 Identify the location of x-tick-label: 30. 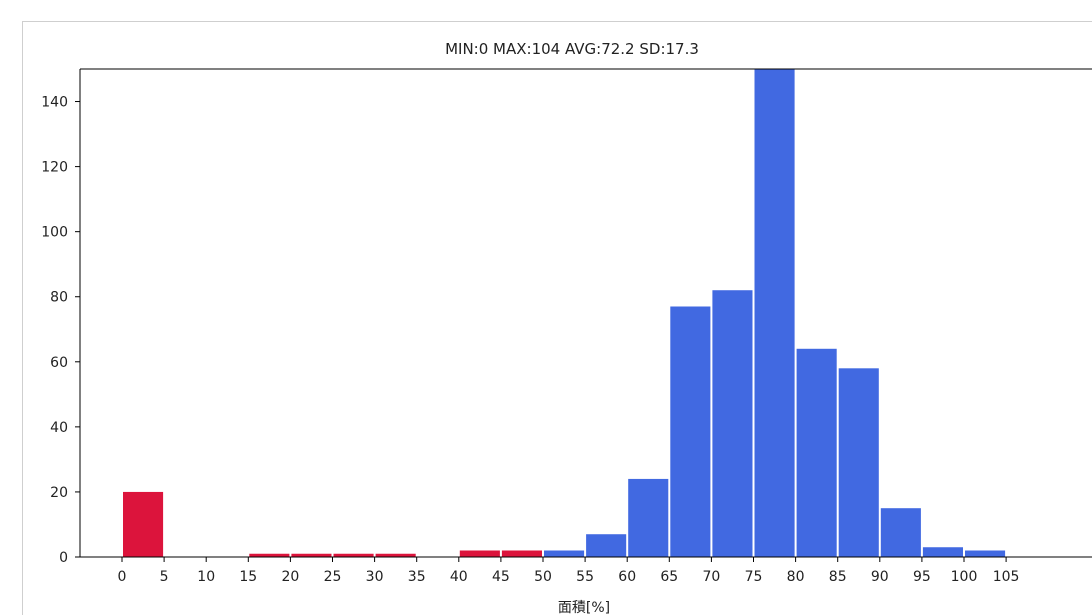
(375, 577).